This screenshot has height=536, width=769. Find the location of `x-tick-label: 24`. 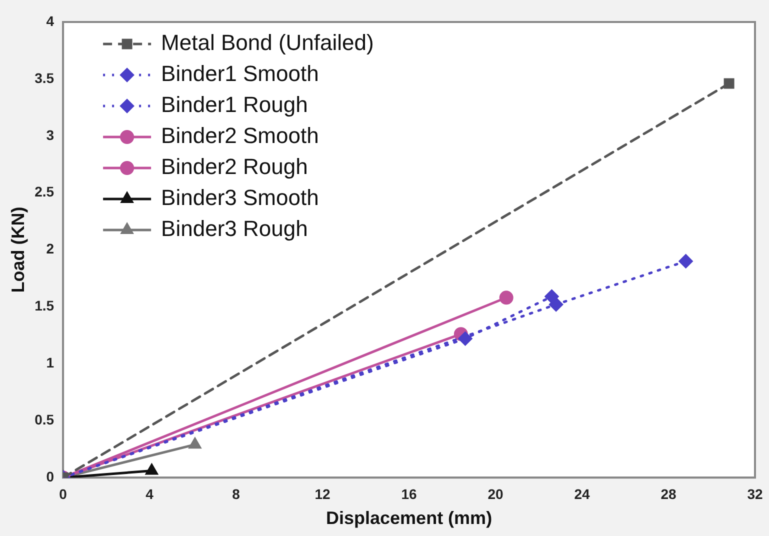

x-tick-label: 24 is located at coordinates (582, 494).